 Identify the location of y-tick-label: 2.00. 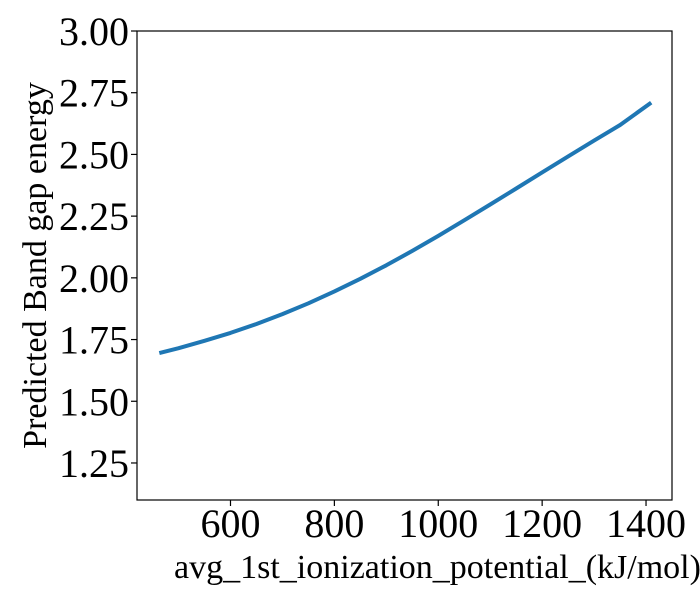
(94, 278).